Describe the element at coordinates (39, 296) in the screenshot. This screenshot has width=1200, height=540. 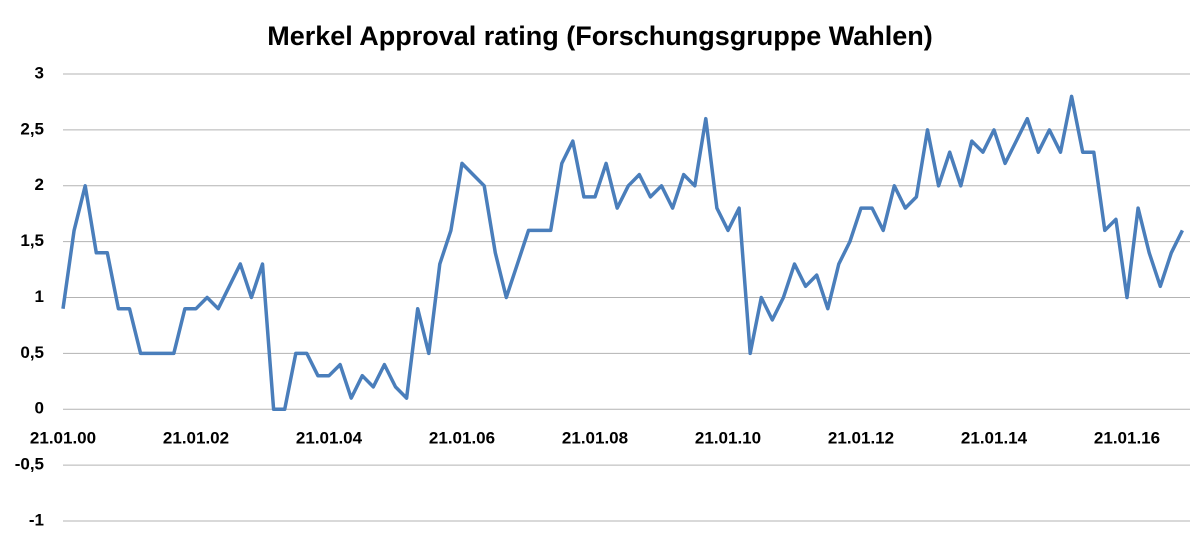
I see `y-tick-label: 1` at that location.